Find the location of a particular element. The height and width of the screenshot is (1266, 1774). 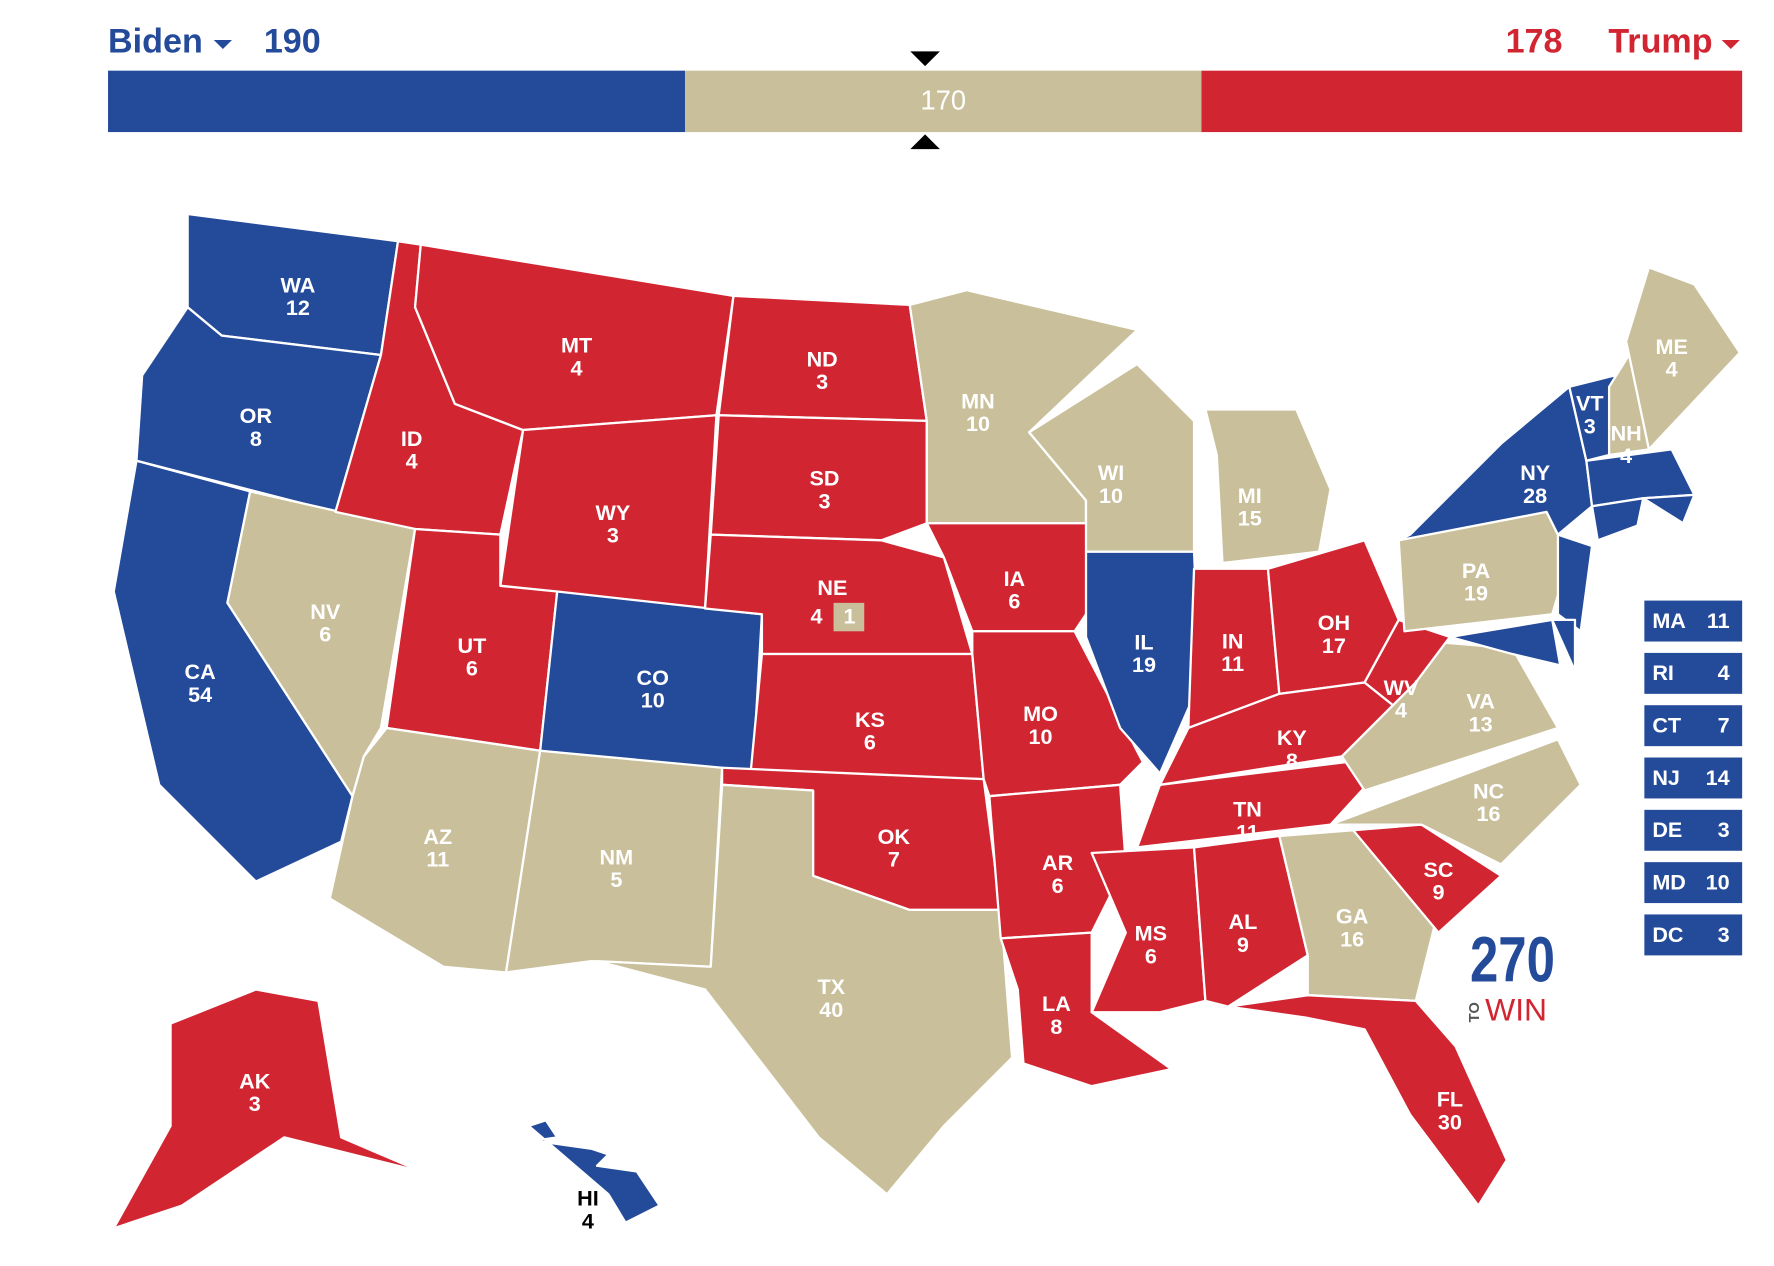

state-abbr: VT is located at coordinates (1590, 403).